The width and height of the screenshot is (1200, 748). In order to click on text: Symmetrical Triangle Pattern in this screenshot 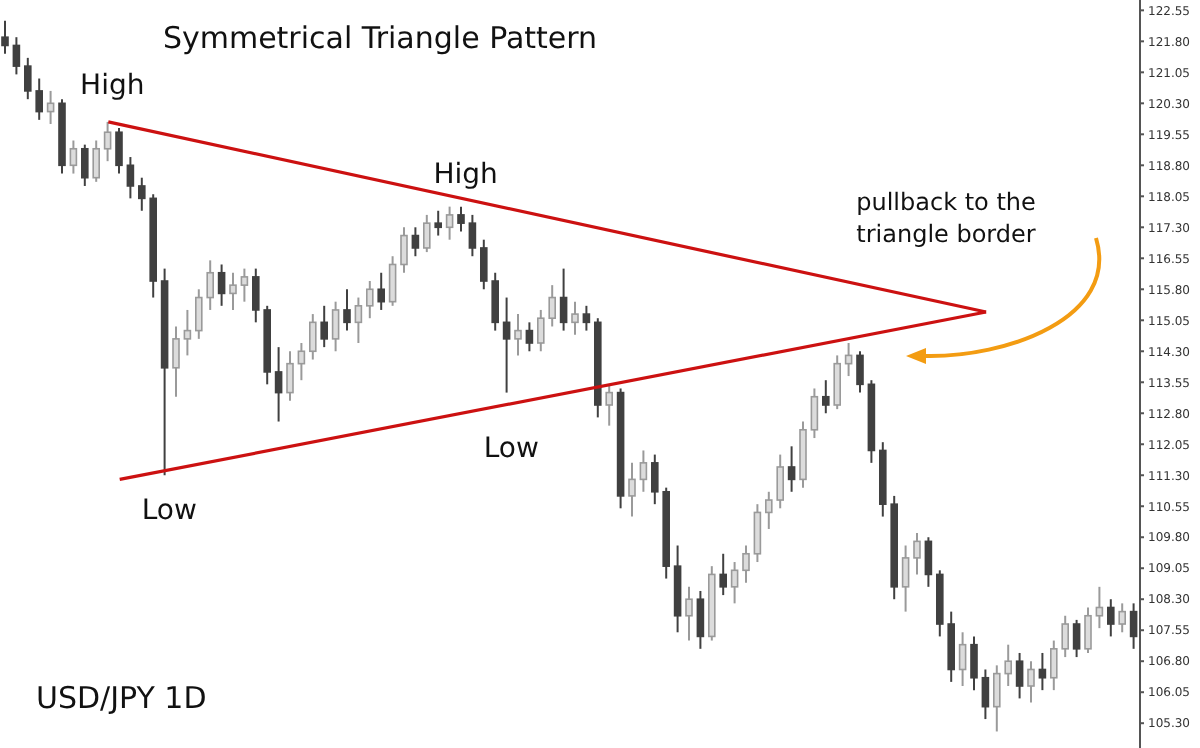, I will do `click(380, 38)`.